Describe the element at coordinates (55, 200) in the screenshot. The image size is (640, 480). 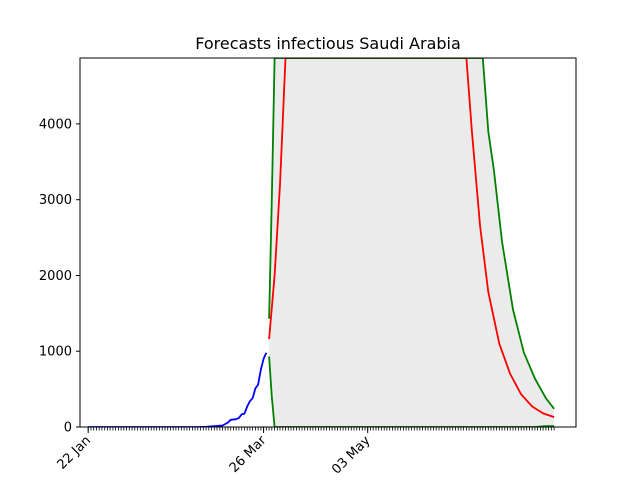
I see `y-tick-label: 3000` at that location.